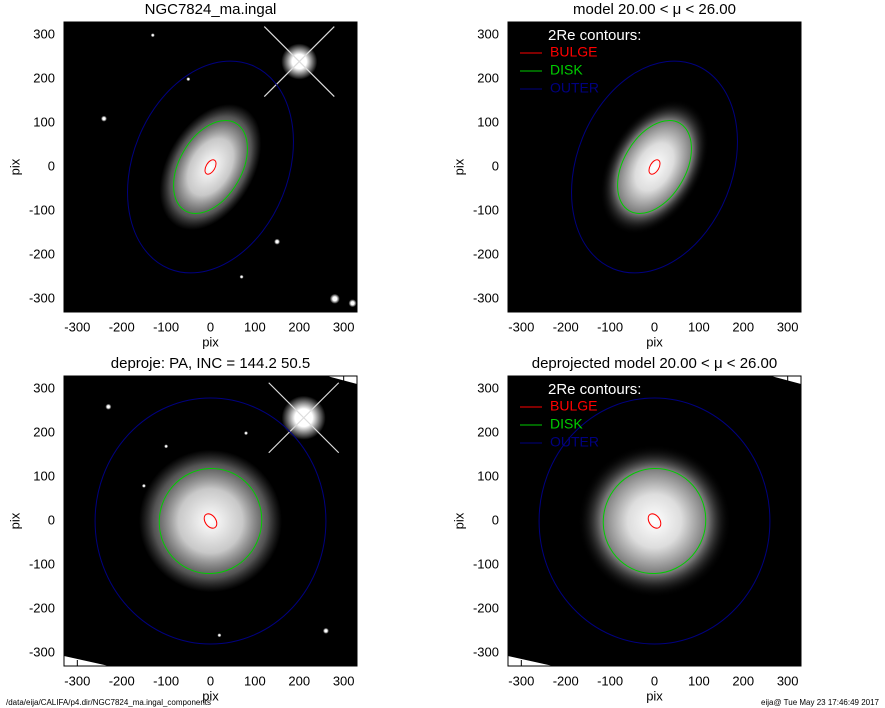  I want to click on footer-stamp: eija@ Tue May 23 17:46:49 2017, so click(820, 702).